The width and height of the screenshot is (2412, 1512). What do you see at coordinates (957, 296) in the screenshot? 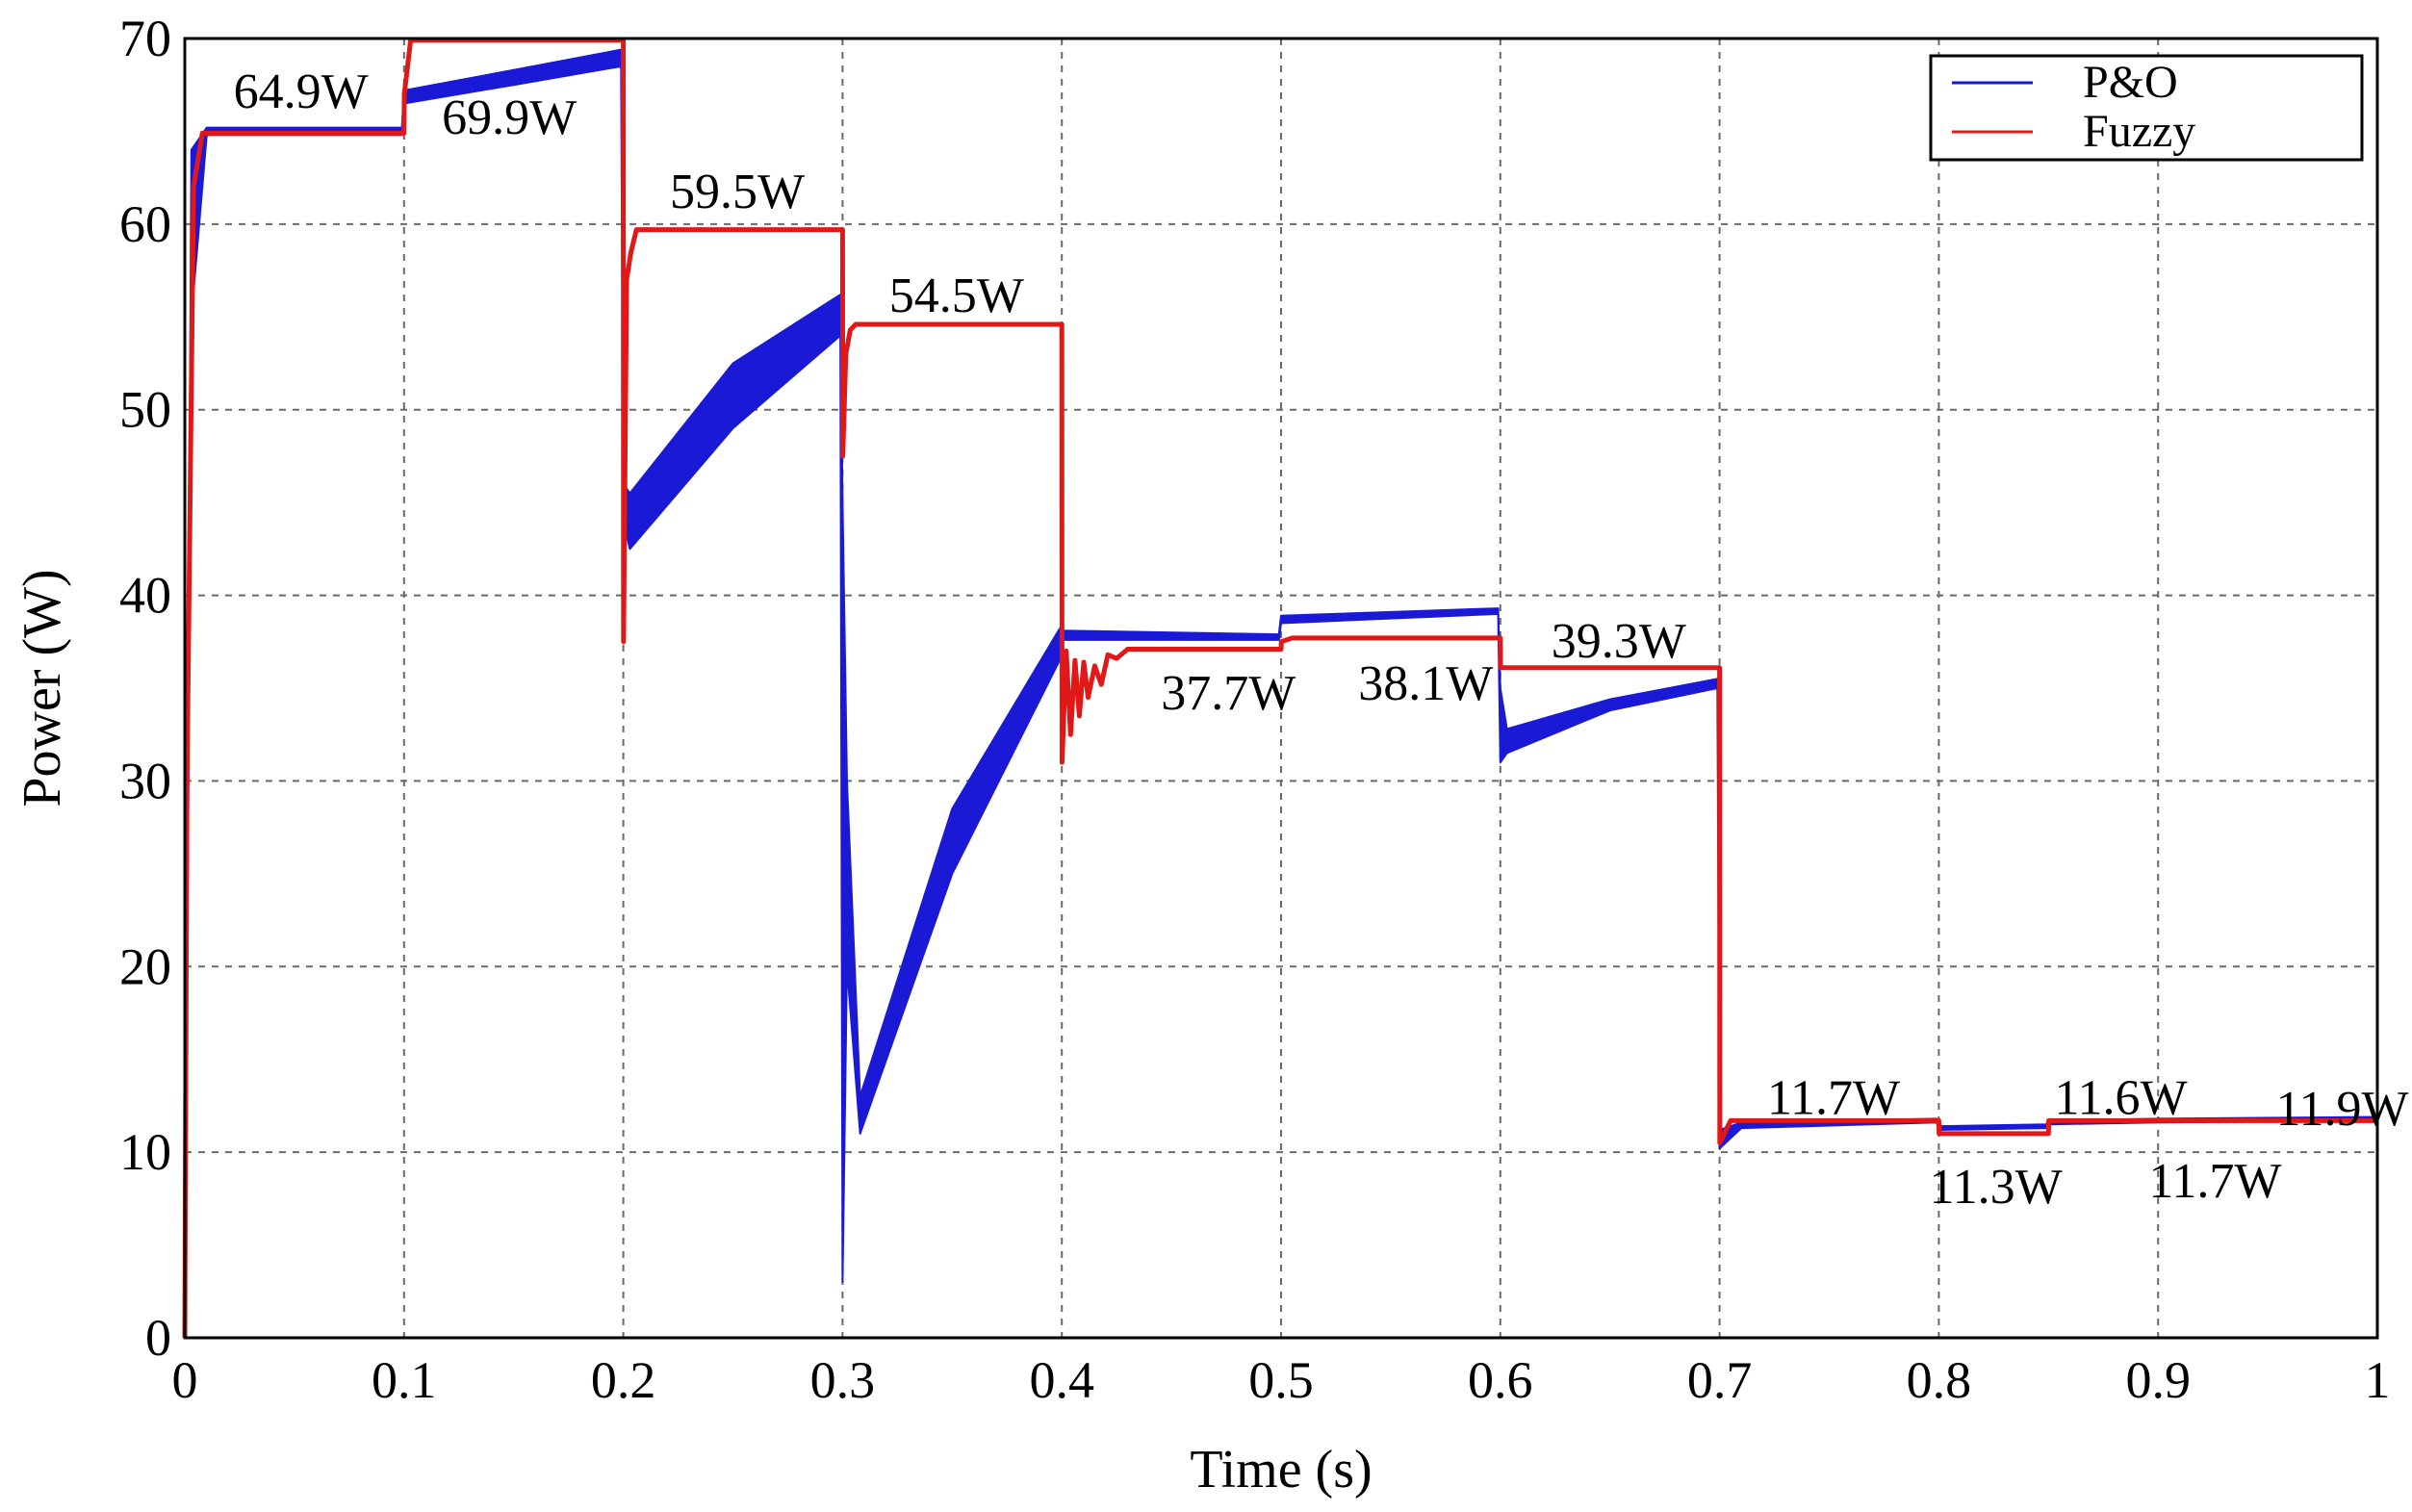
I see `annotation-label: 54.5W` at bounding box center [957, 296].